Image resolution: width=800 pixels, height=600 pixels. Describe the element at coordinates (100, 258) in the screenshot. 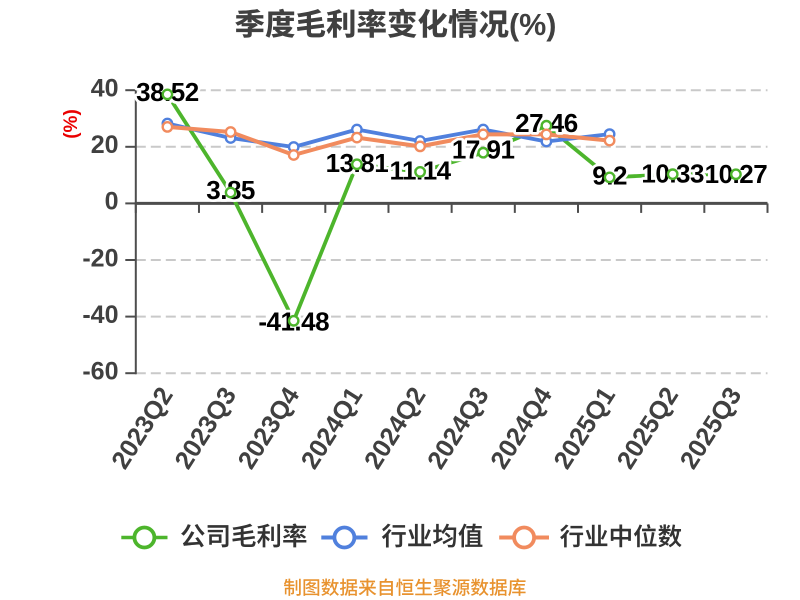

I see `svg-text: -20` at that location.